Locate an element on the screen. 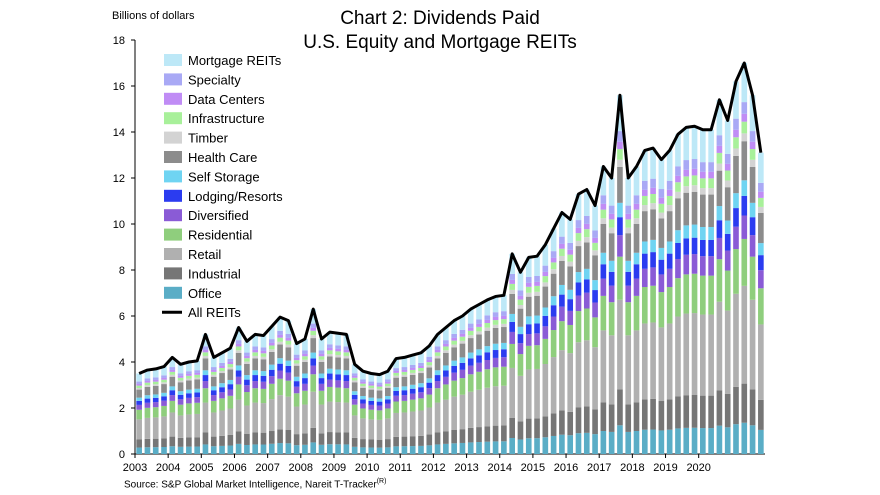 Image resolution: width=880 pixels, height=495 pixels. legend-label: Infrastructure is located at coordinates (226, 118).